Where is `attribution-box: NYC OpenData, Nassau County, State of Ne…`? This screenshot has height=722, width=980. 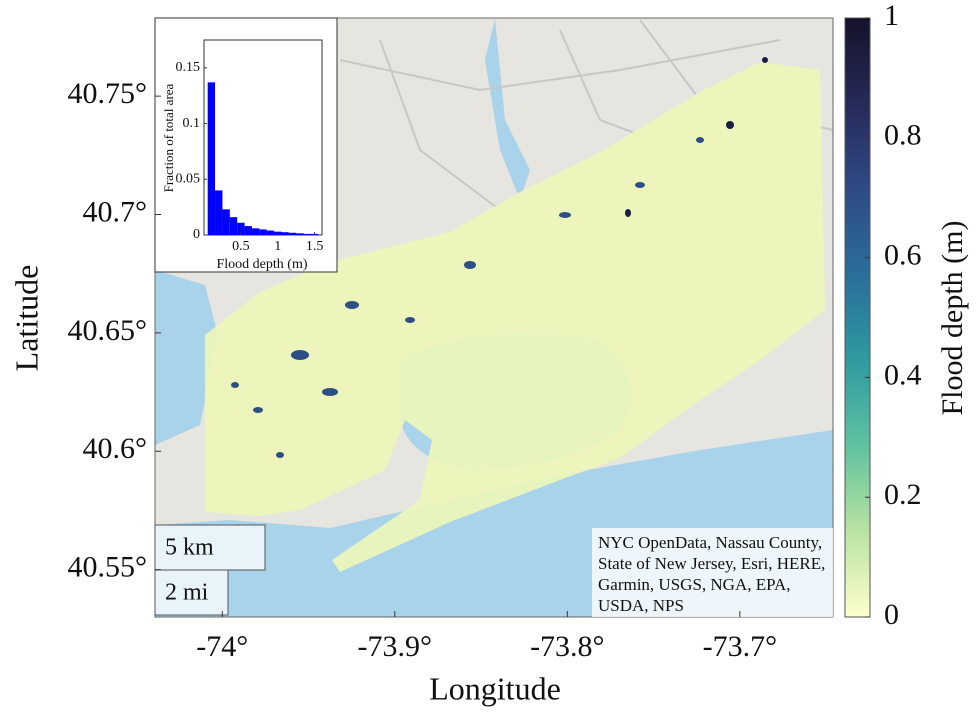
attribution-box: NYC OpenData, Nassau County, State of Ne… is located at coordinates (712, 572).